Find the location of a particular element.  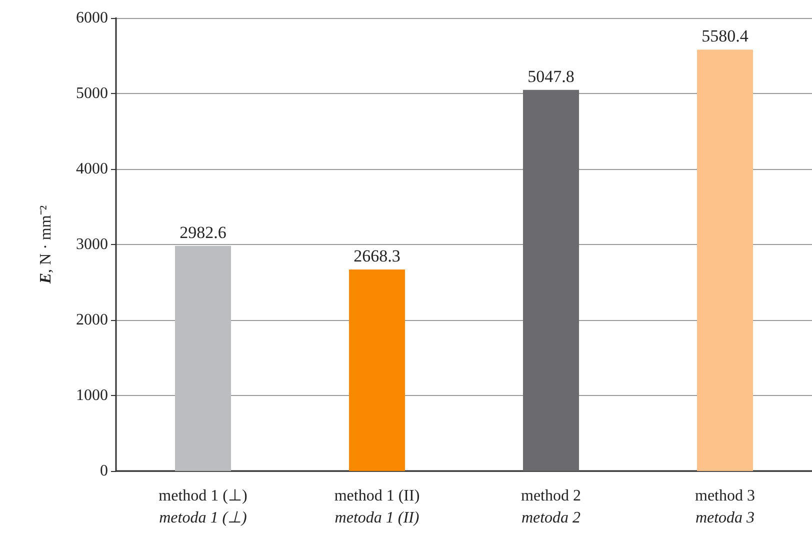

y-tick-label: 0 is located at coordinates (104, 471).